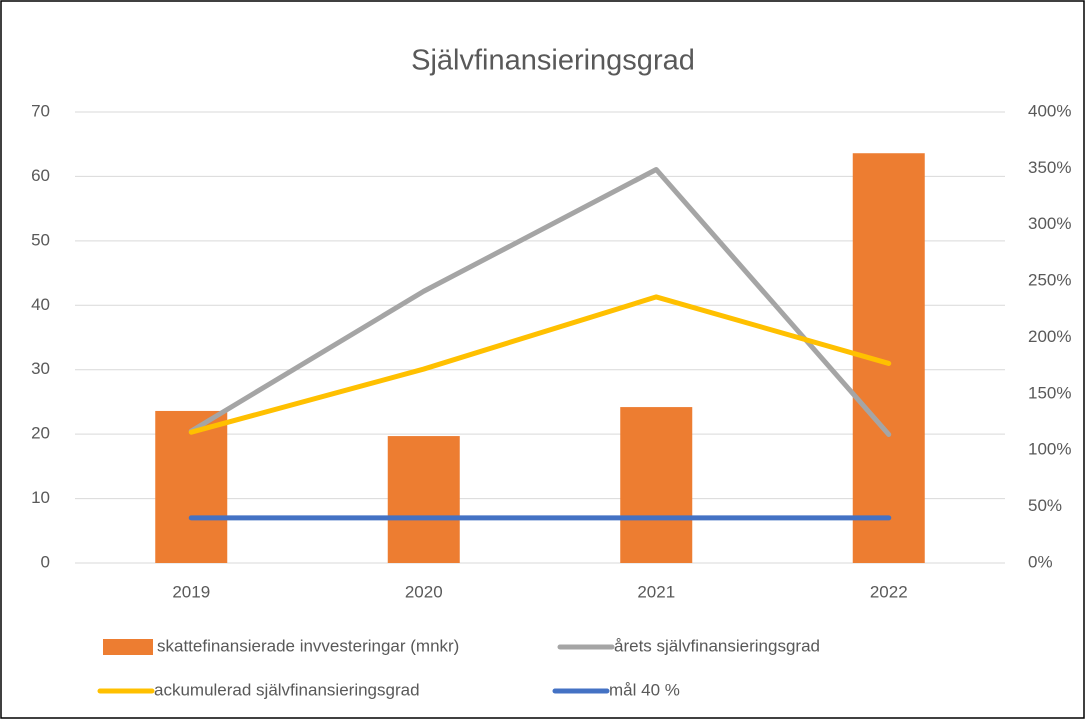  What do you see at coordinates (308, 645) in the screenshot?
I see `legend-label: skattefinansierade invvesteringar (mnkr)` at bounding box center [308, 645].